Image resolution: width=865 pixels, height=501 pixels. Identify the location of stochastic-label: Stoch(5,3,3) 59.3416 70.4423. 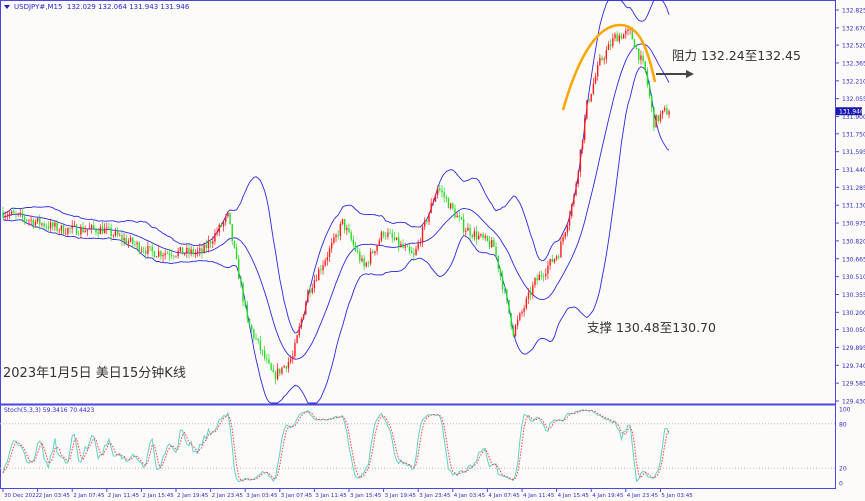
(49, 410).